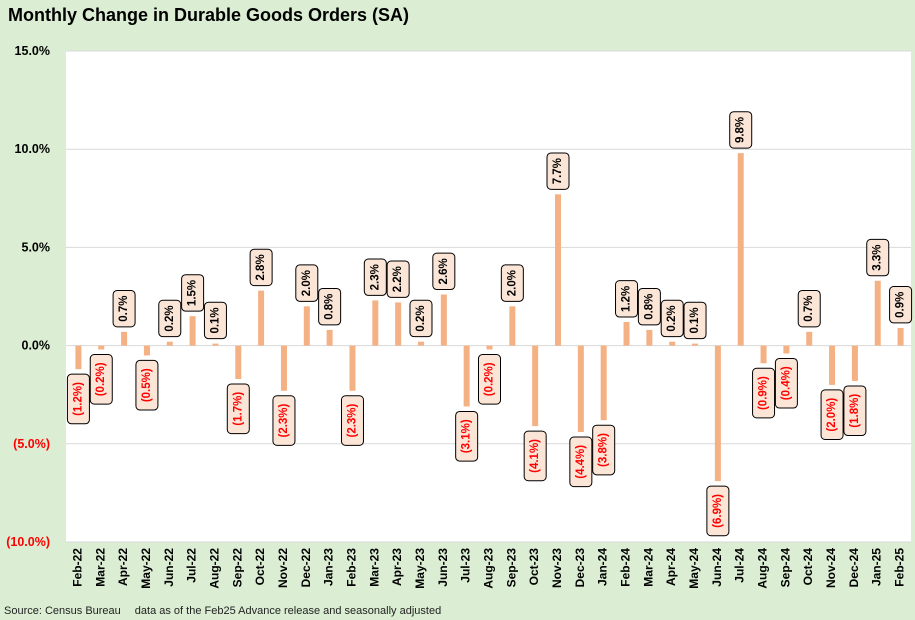  I want to click on x-tick-label: Apr-23, so click(397, 567).